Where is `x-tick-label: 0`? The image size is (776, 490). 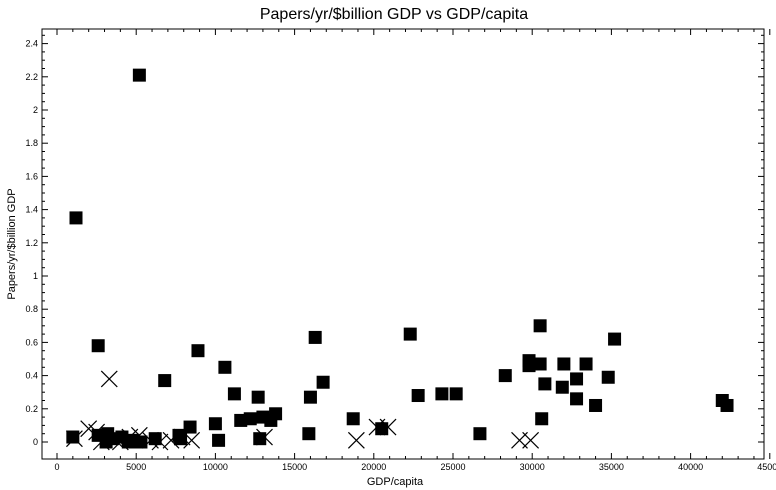
x-tick-label: 0 is located at coordinates (56, 467).